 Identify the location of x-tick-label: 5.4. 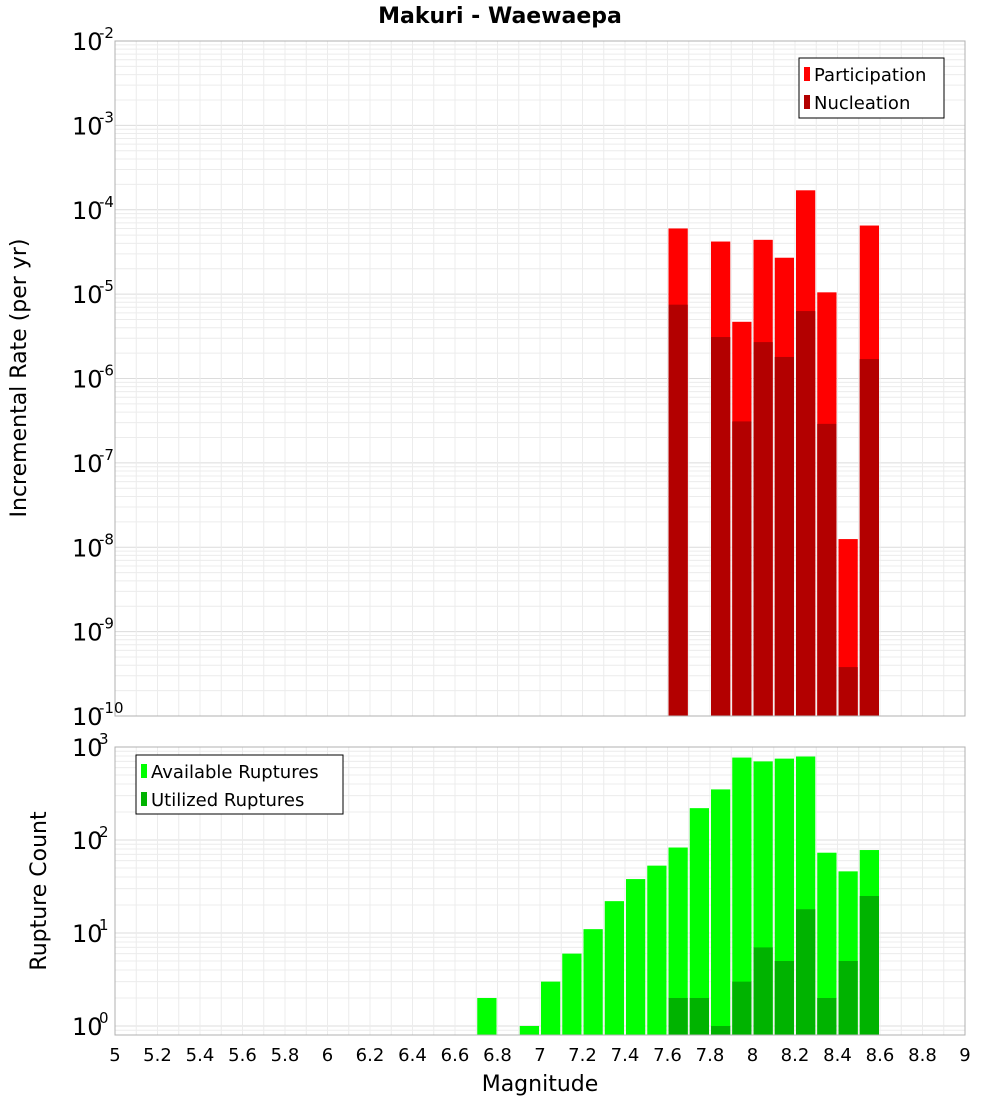
(200, 1055).